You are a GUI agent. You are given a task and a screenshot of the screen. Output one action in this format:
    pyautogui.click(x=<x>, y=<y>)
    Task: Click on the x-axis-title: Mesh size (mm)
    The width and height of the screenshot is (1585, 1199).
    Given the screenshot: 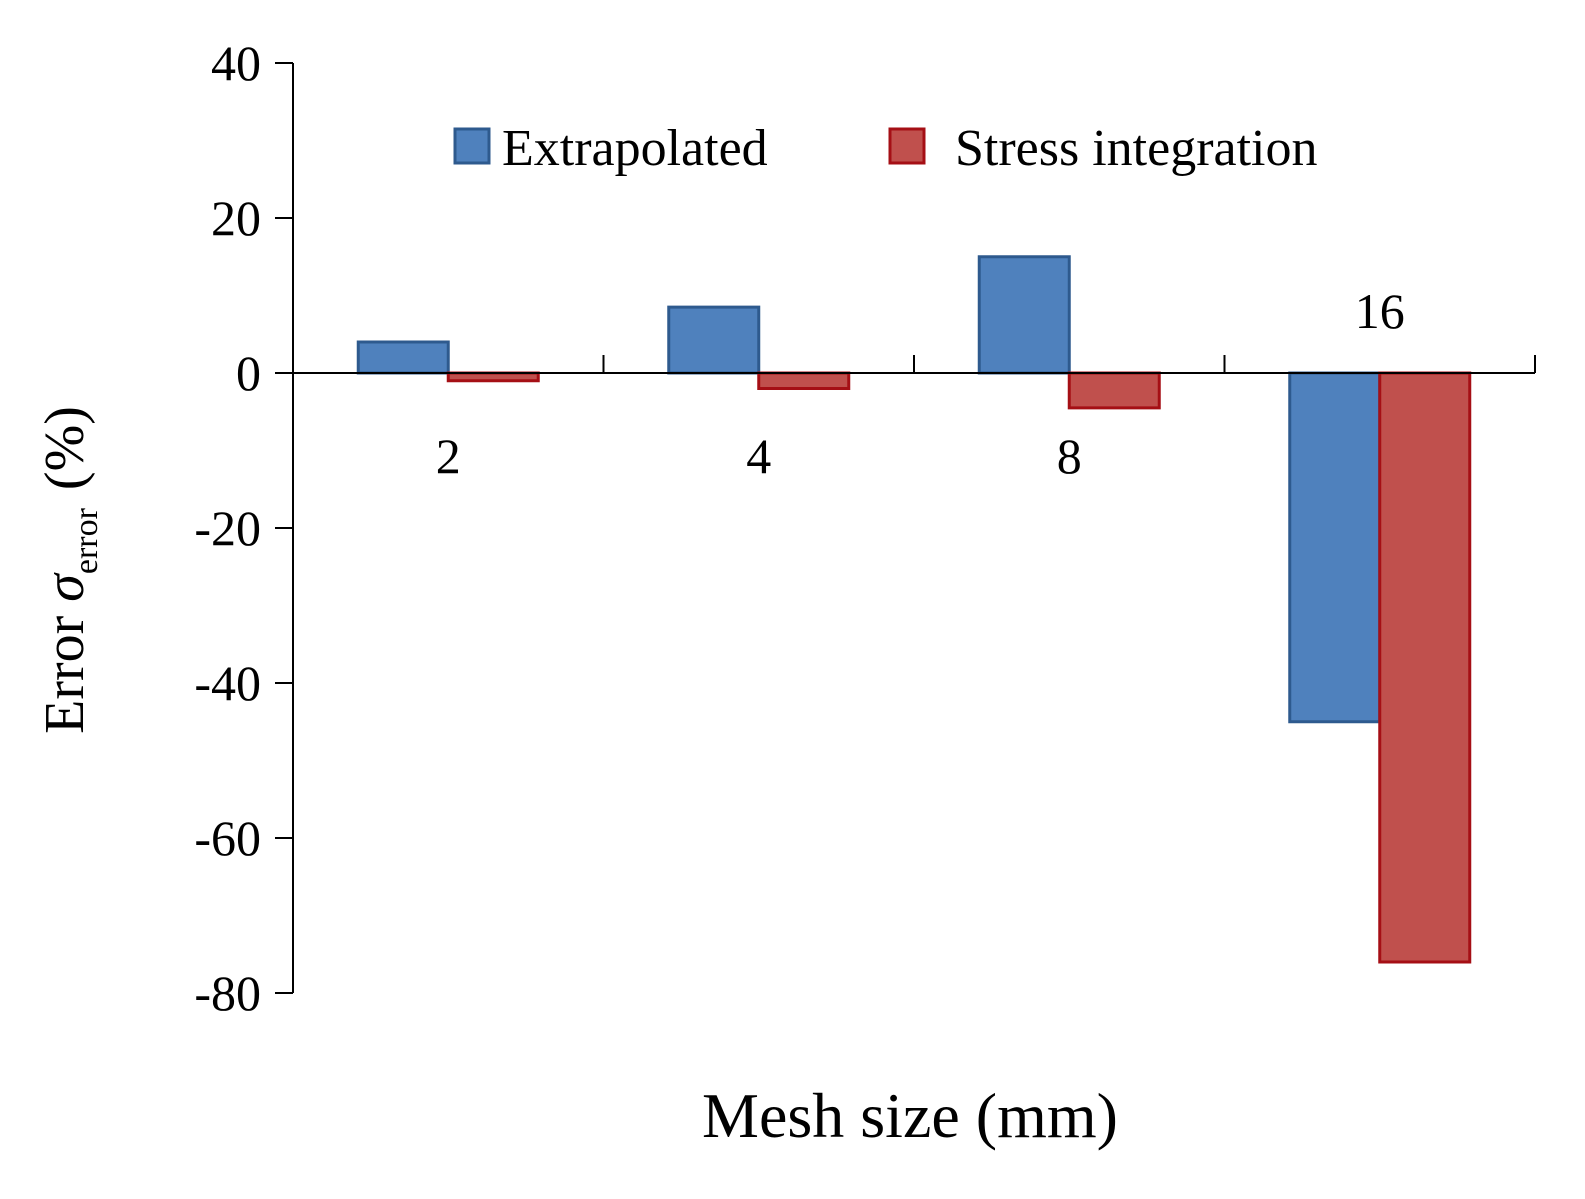 What is the action you would take?
    pyautogui.click(x=910, y=1115)
    